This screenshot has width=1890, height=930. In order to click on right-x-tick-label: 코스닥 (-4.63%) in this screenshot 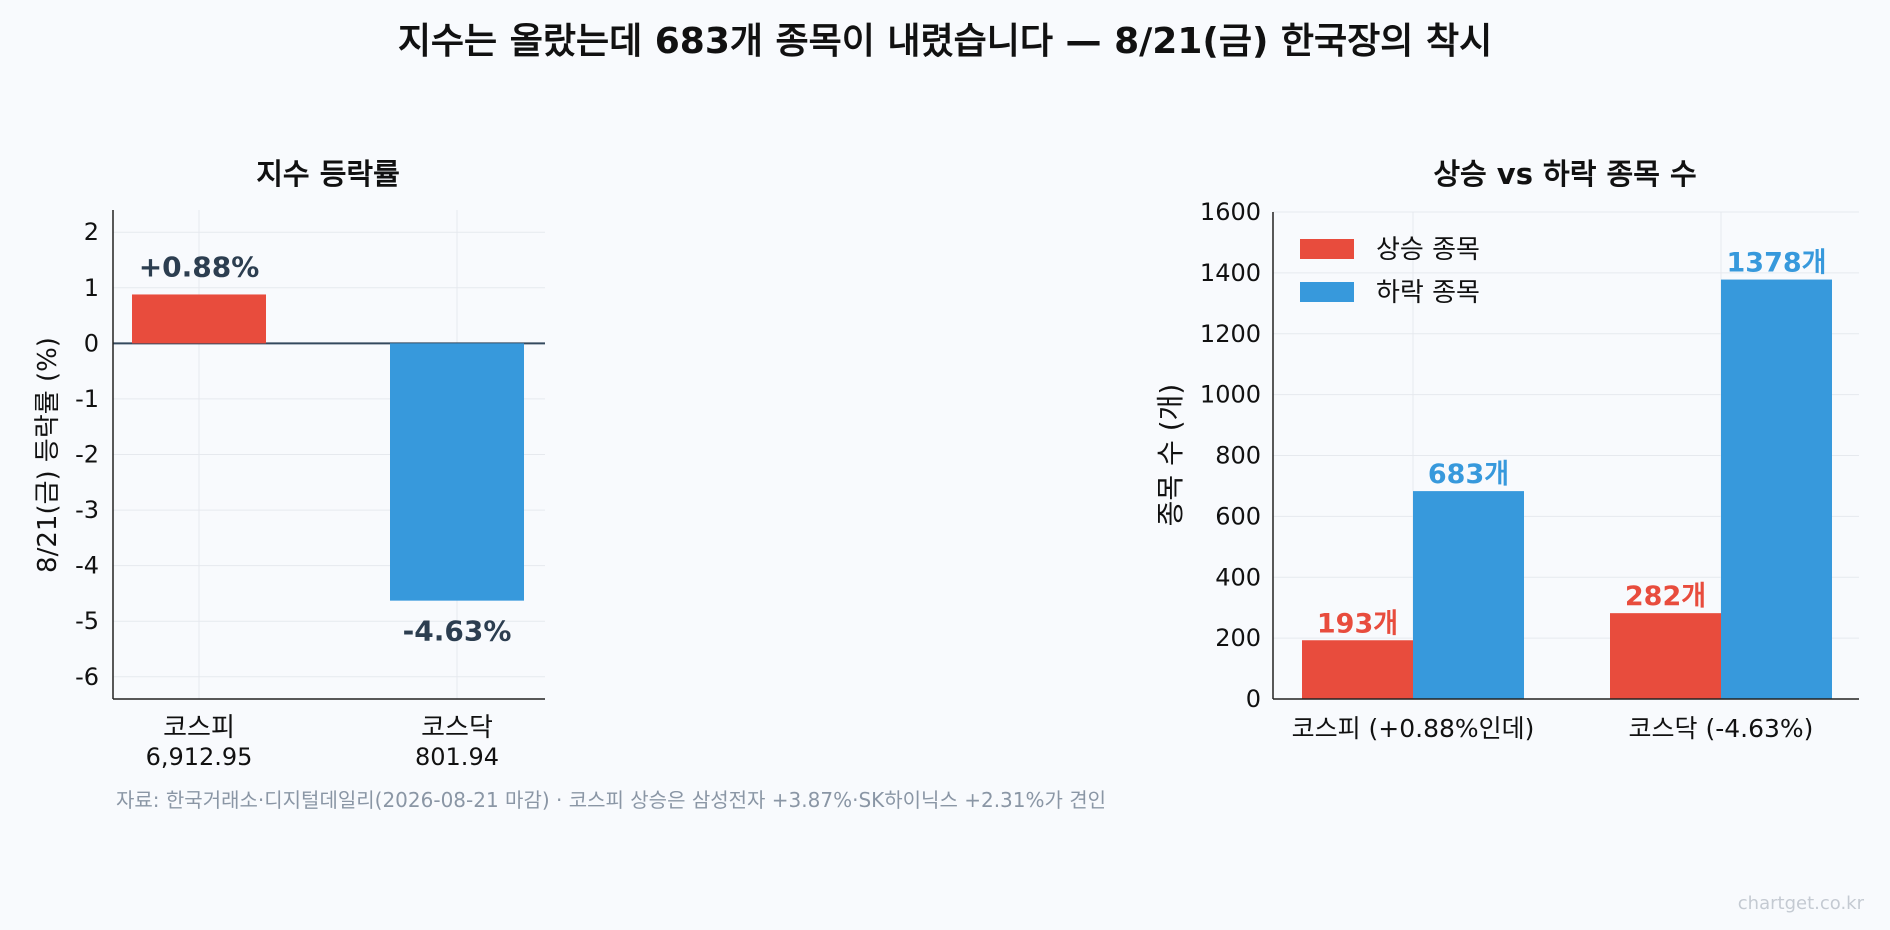, I will do `click(1721, 728)`.